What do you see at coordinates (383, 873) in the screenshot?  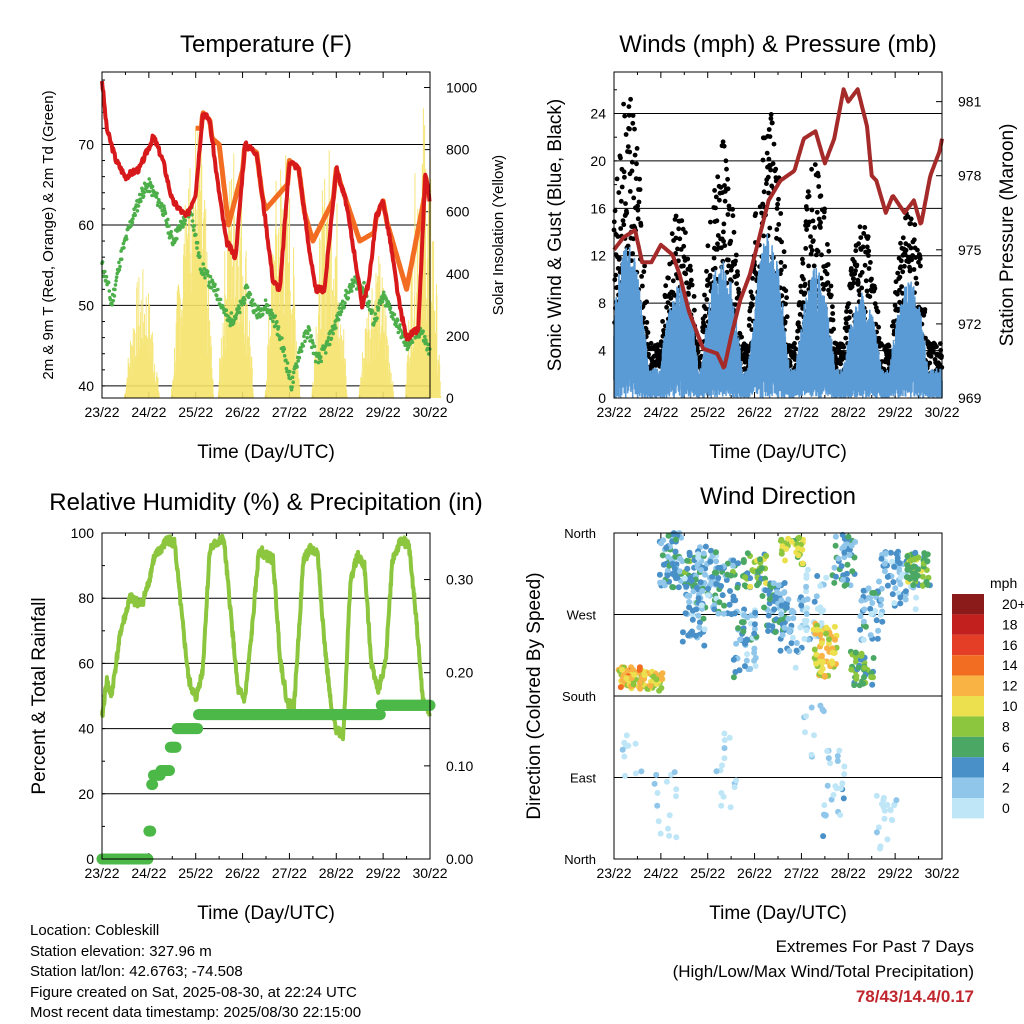 I see `x-tick-label: 29/22` at bounding box center [383, 873].